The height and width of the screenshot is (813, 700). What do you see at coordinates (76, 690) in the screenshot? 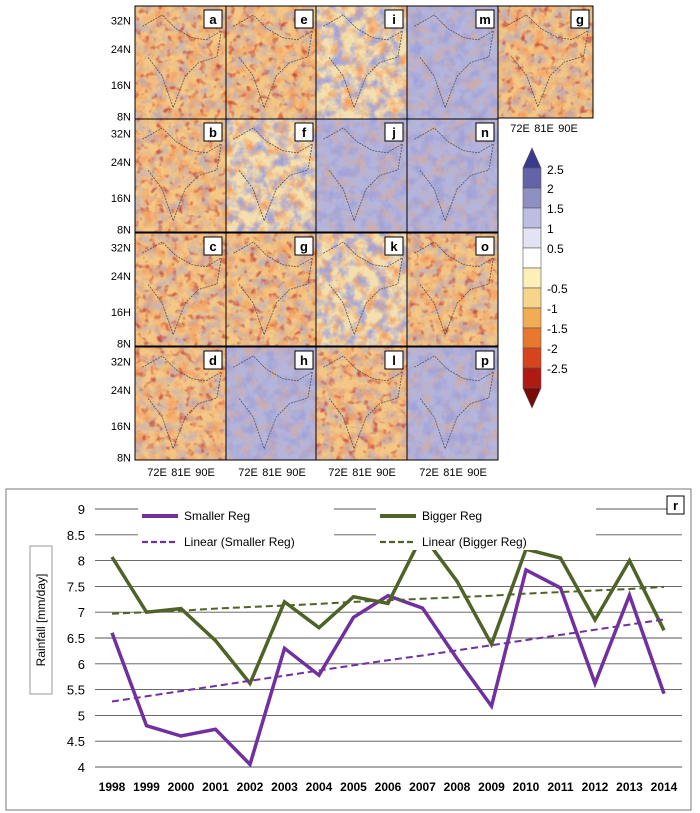
I see `y-tick-label: 5.5` at bounding box center [76, 690].